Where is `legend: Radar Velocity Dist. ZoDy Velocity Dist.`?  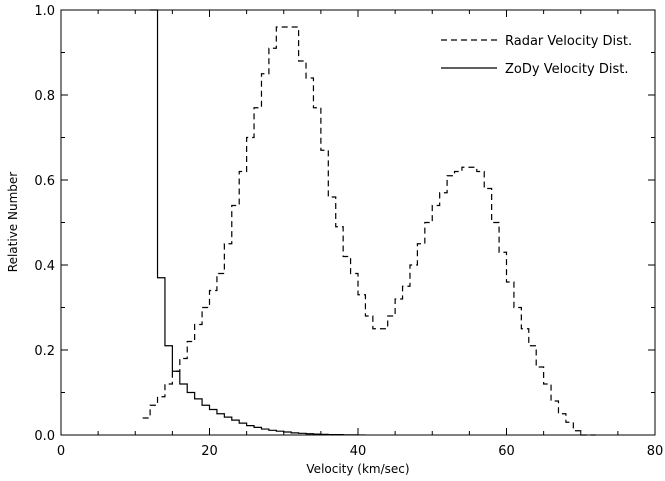
legend: Radar Velocity Dist. ZoDy Velocity Dist. is located at coordinates (536, 55).